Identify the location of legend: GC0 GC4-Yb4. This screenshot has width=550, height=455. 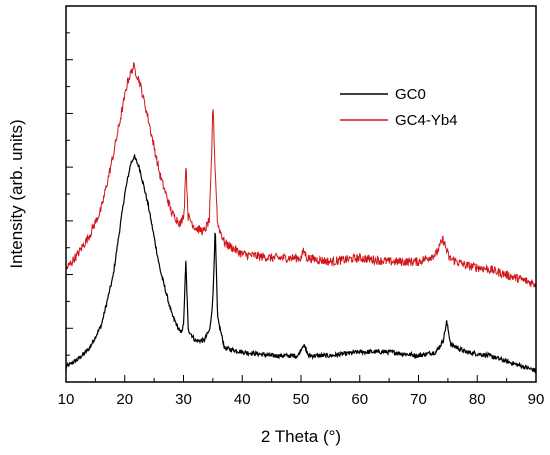
(399, 107).